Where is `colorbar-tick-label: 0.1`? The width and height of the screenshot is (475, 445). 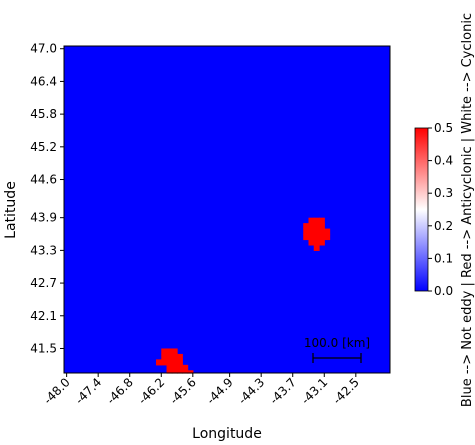 colorbar-tick-label: 0.1 is located at coordinates (443, 258).